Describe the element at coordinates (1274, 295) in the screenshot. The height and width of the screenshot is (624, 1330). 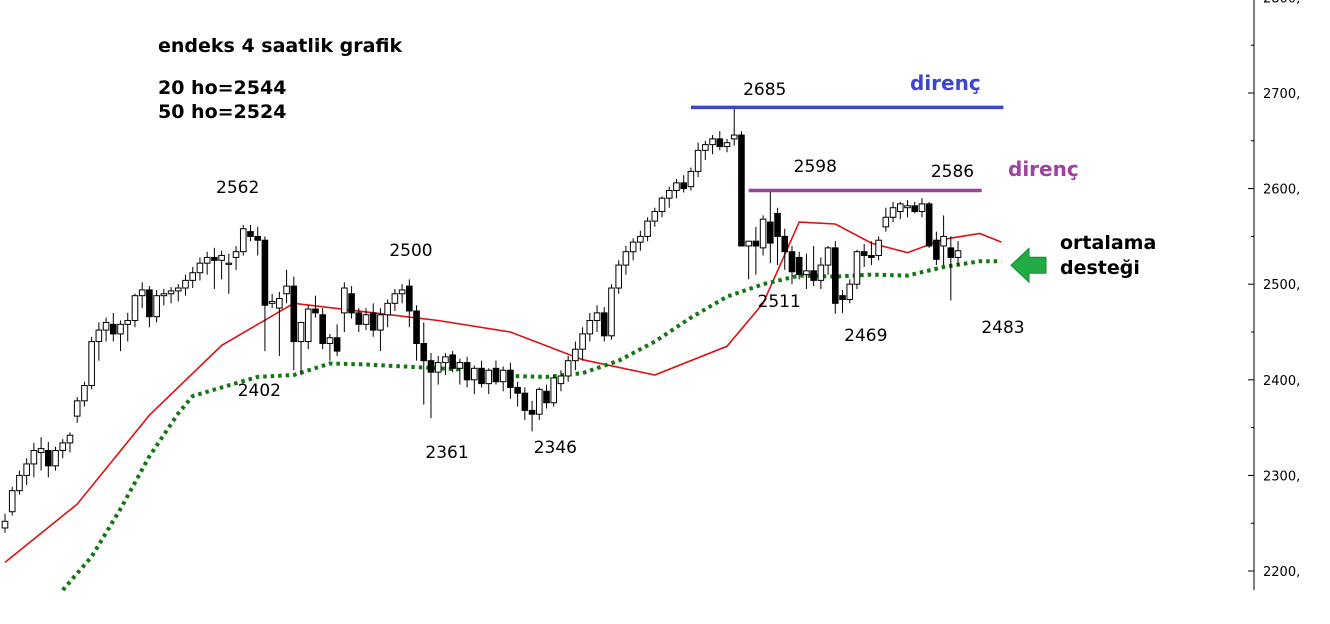
I see `y-axis: 2200, 2300, 2400, 2500, 2600, 2700, 2800,` at that location.